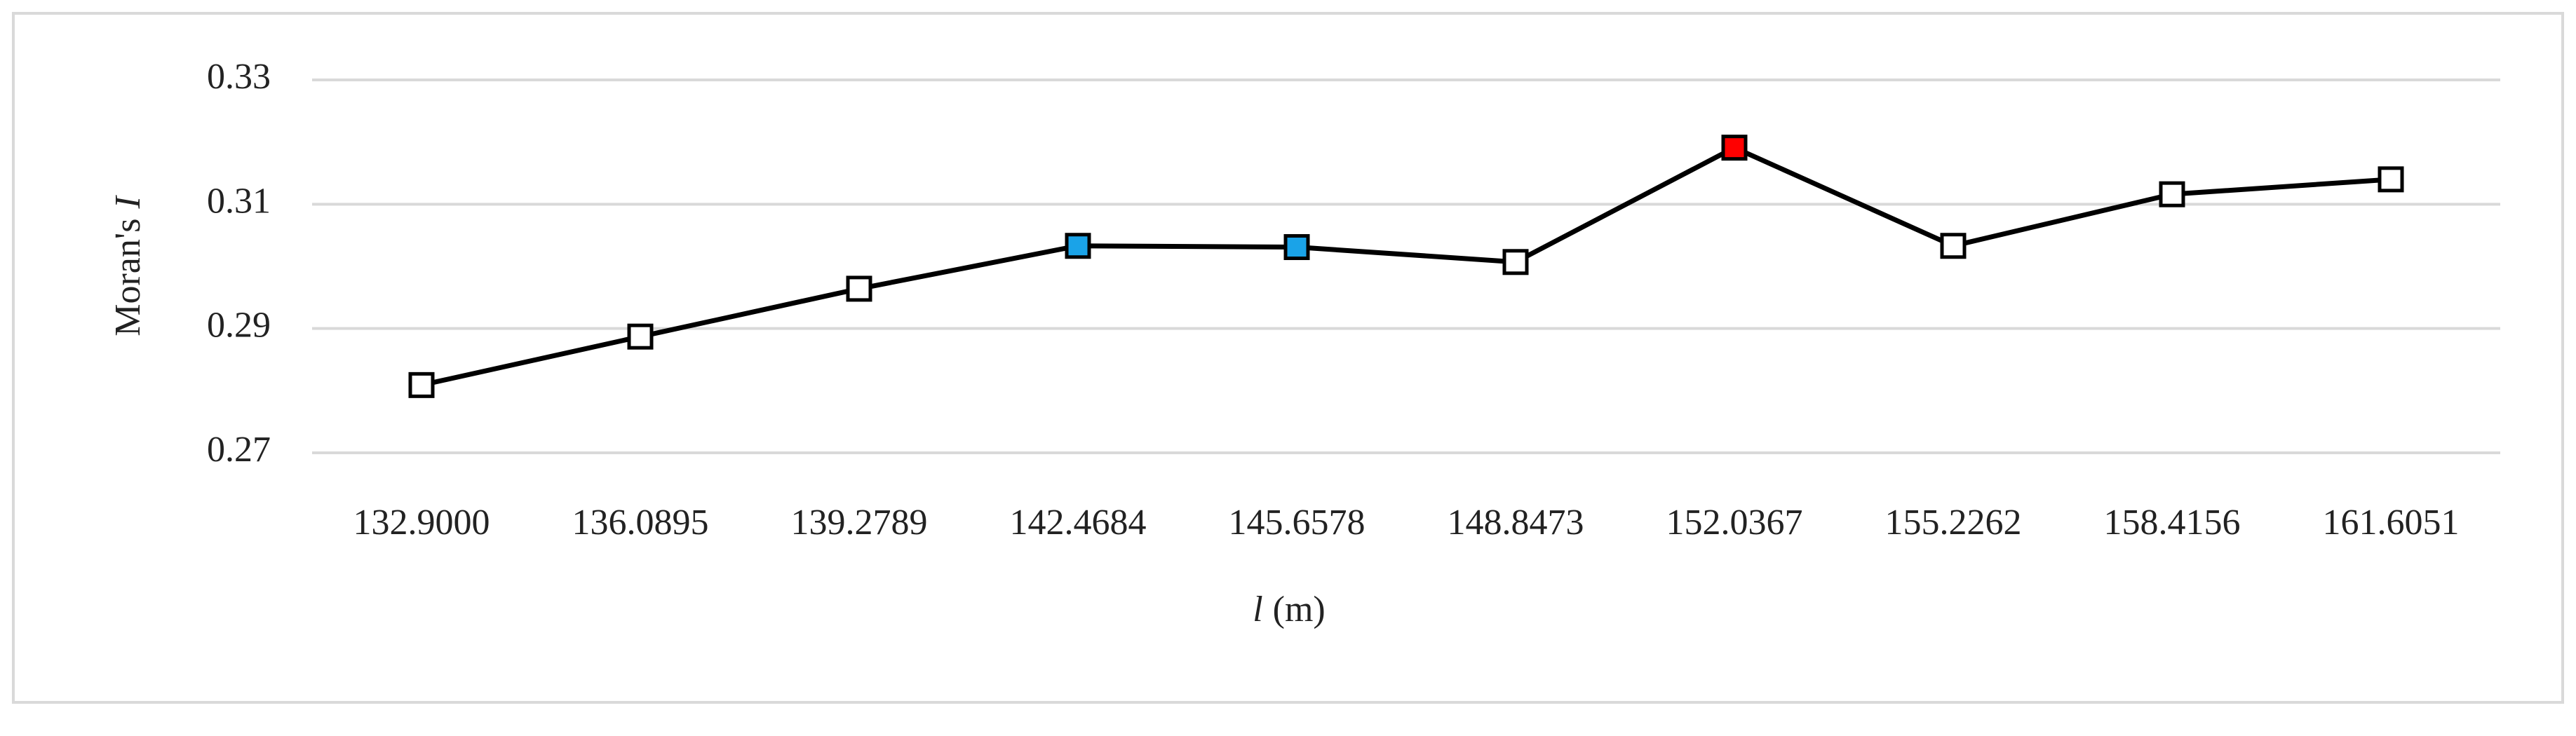  Describe the element at coordinates (239, 450) in the screenshot. I see `y-tick-label: 0.27` at that location.